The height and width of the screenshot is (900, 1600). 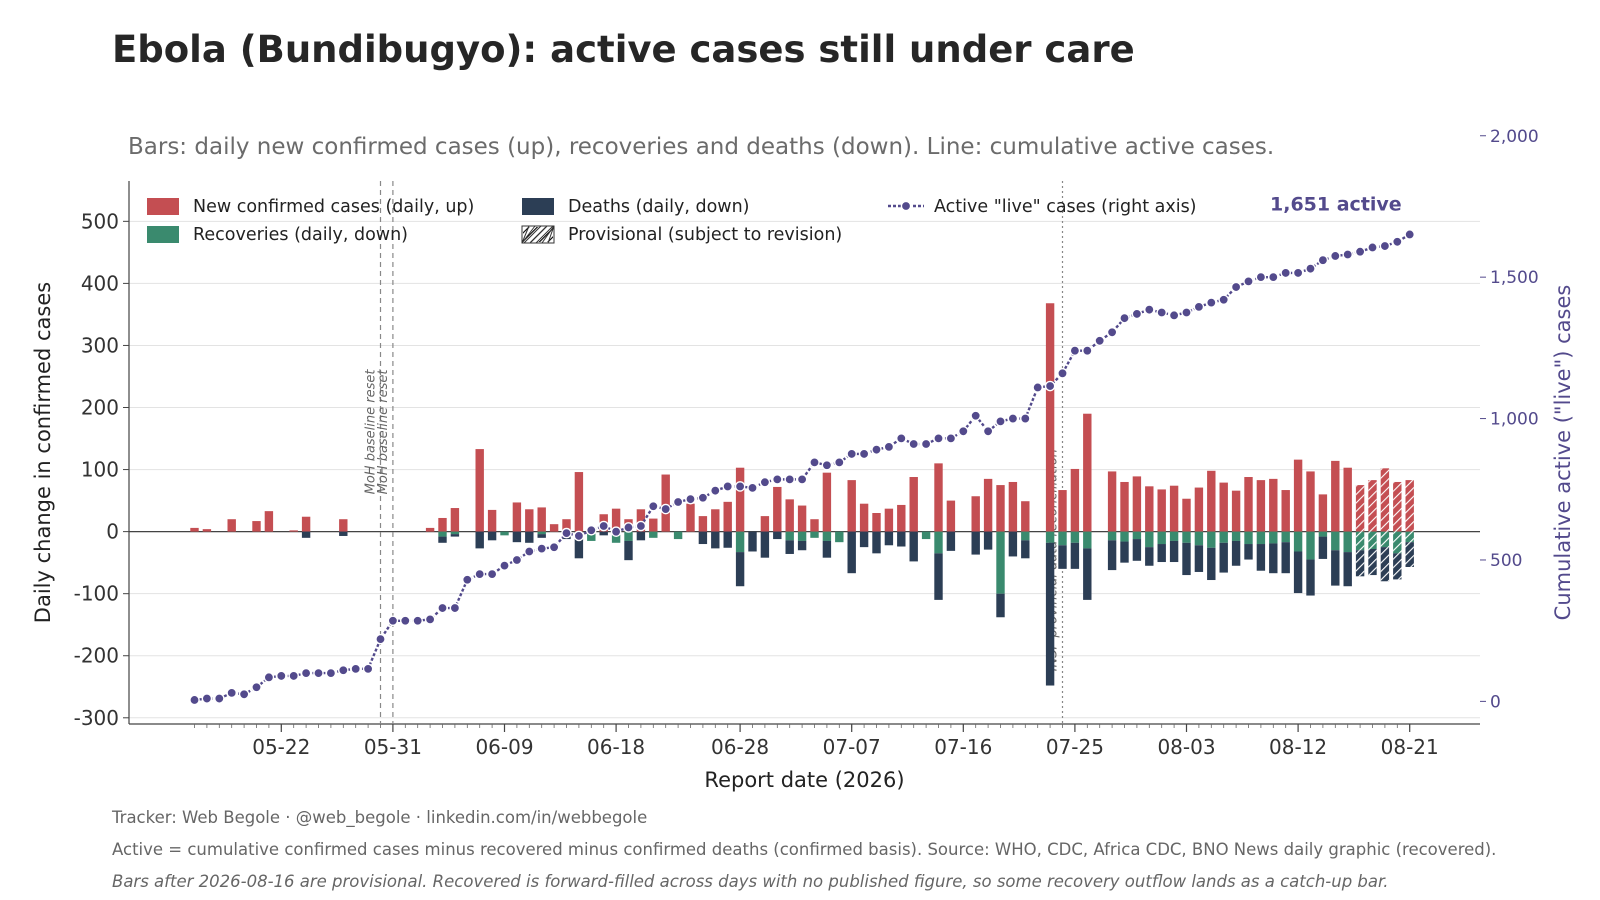 What do you see at coordinates (1514, 420) in the screenshot?
I see `y2-tick-label: 1,000` at bounding box center [1514, 420].